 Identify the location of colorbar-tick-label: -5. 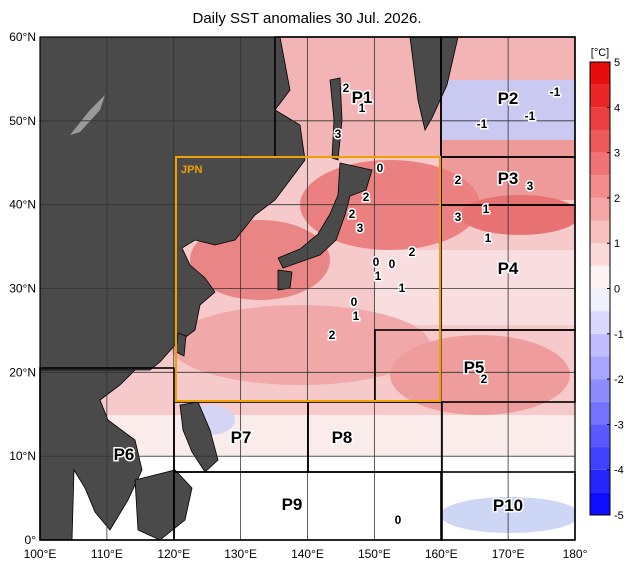
(619, 516).